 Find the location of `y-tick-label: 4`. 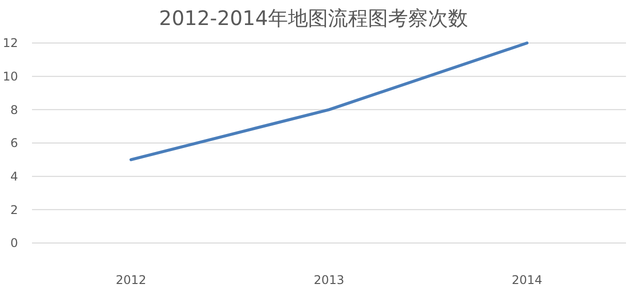

y-tick-label: 4 is located at coordinates (14, 177).